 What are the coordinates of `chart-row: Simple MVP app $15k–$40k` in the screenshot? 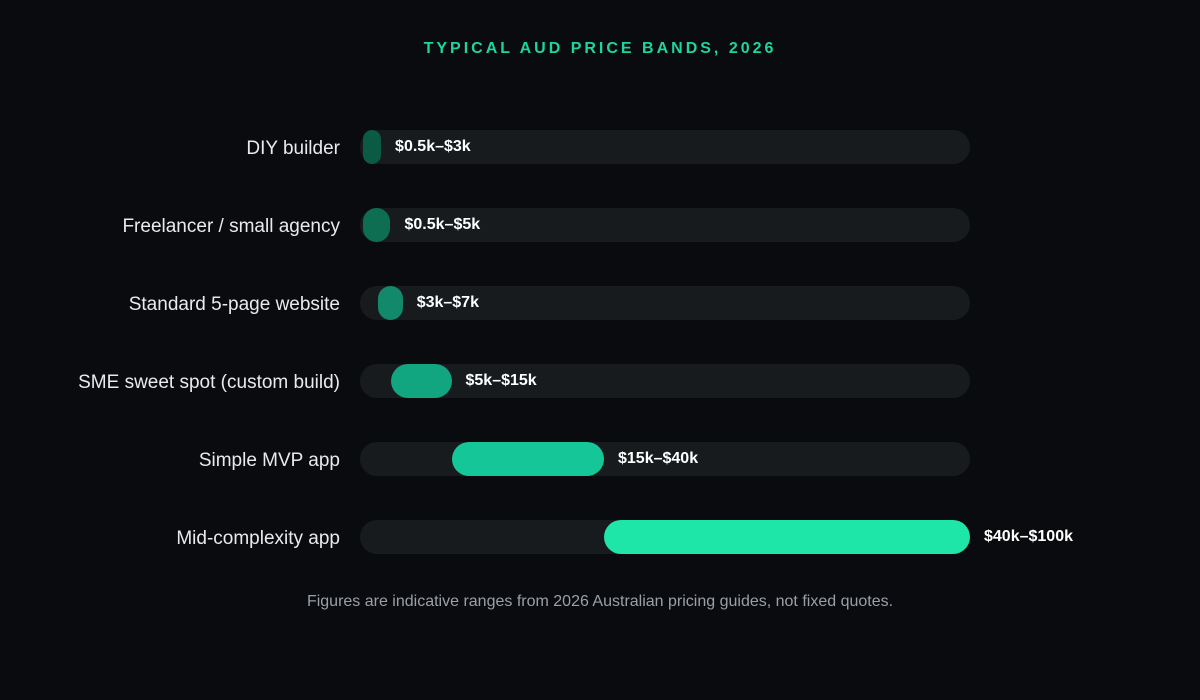 It's located at (600, 459).